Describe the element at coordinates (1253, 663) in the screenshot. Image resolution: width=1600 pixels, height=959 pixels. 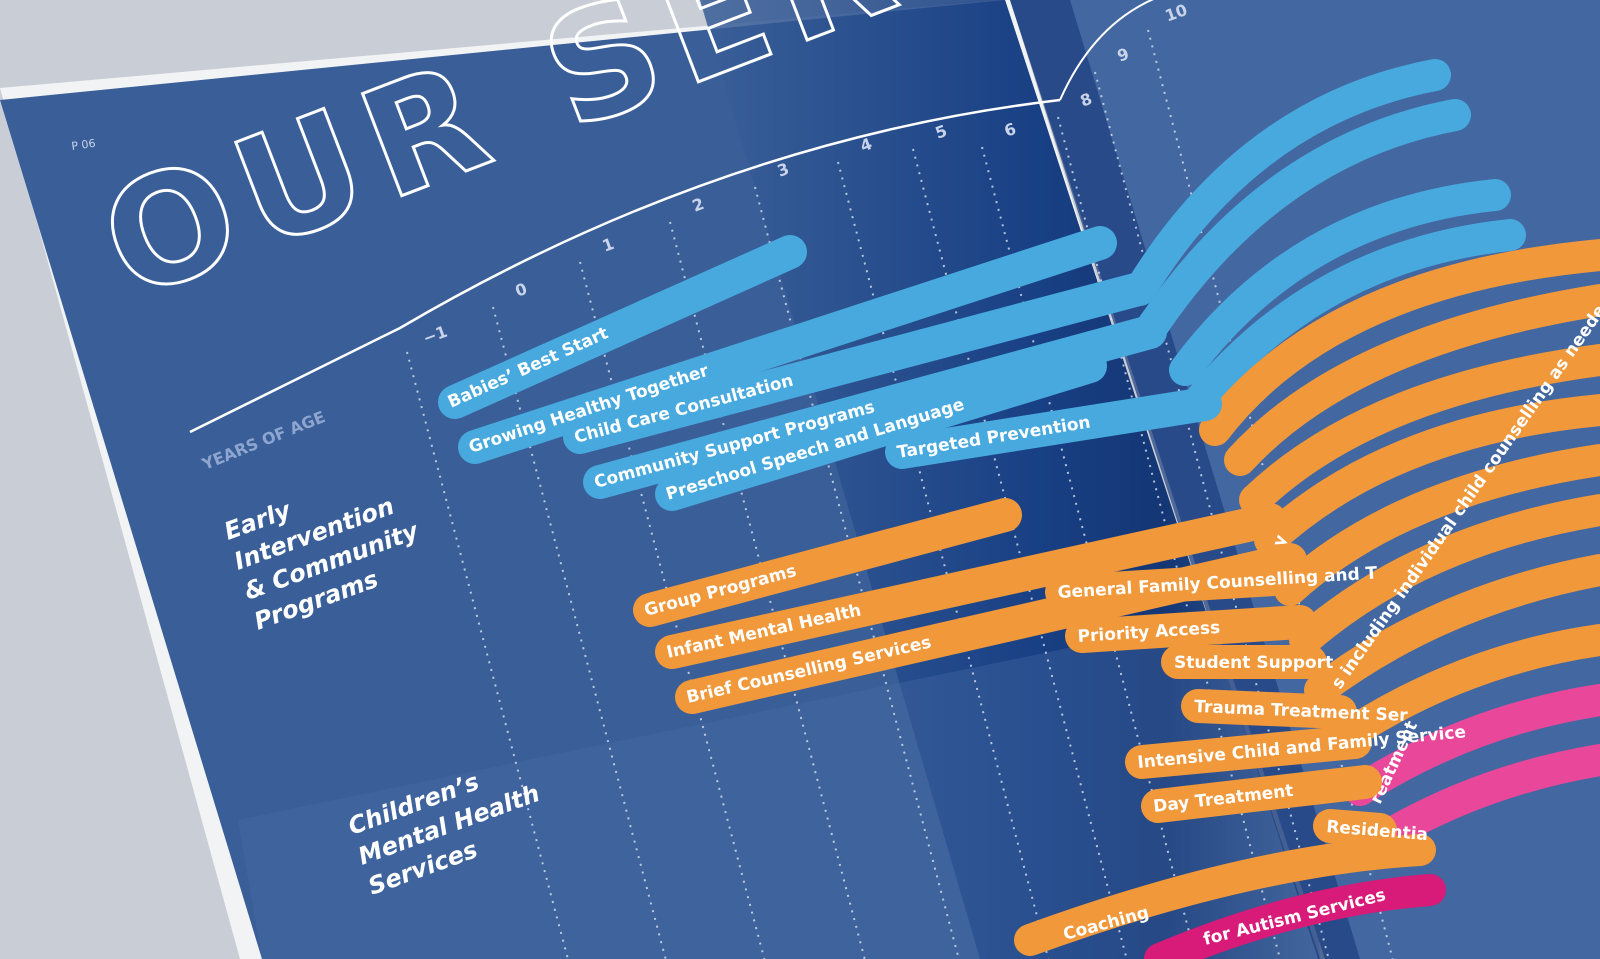
I see `service-label: Student Support` at that location.